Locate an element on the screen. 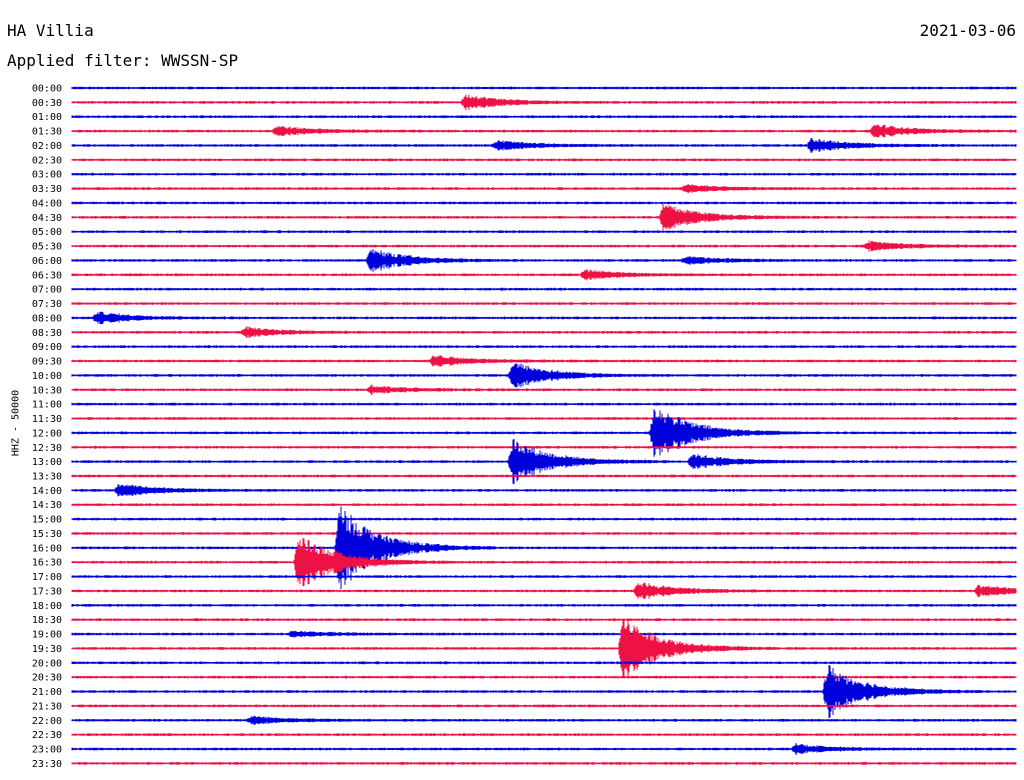  time-tick-label: 15:00 is located at coordinates (47, 520).